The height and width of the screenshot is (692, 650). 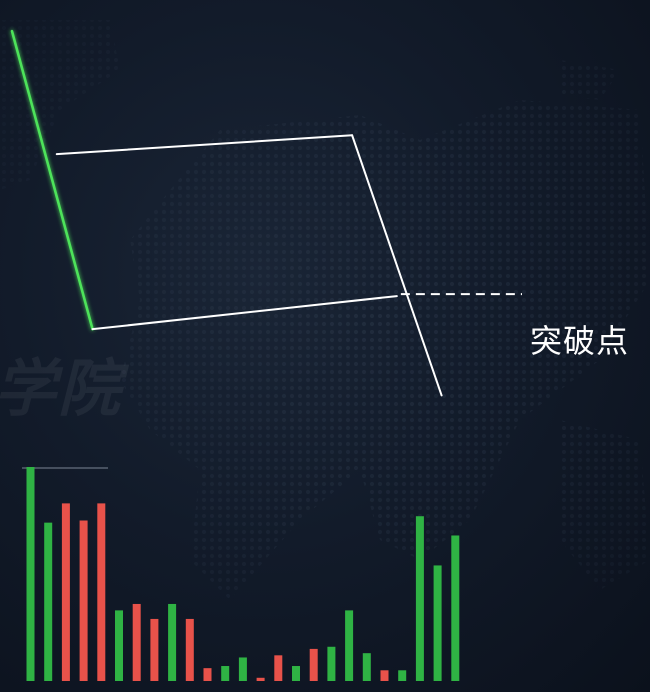 What do you see at coordinates (61, 388) in the screenshot?
I see `watermark: 学院` at bounding box center [61, 388].